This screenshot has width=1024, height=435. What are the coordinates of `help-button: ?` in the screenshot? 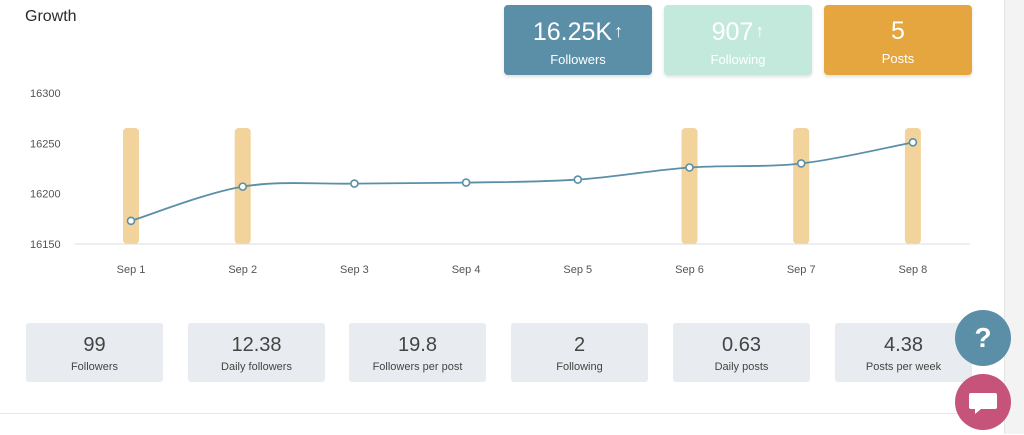 It's located at (983, 338).